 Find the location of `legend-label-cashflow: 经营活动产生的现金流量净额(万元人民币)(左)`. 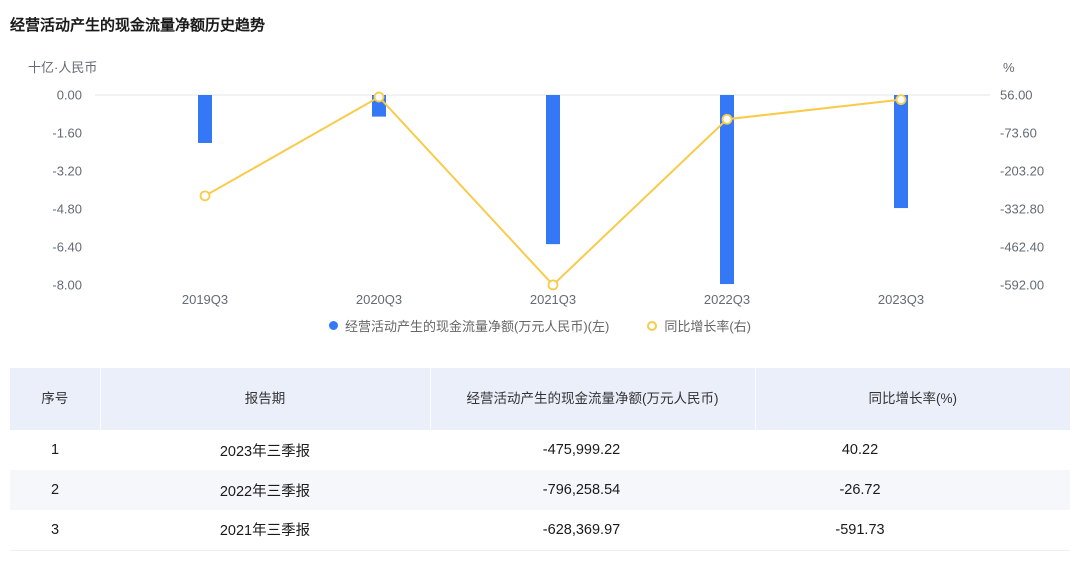

legend-label-cashflow: 经营活动产生的现金流量净额(万元人民币)(左) is located at coordinates (477, 326).